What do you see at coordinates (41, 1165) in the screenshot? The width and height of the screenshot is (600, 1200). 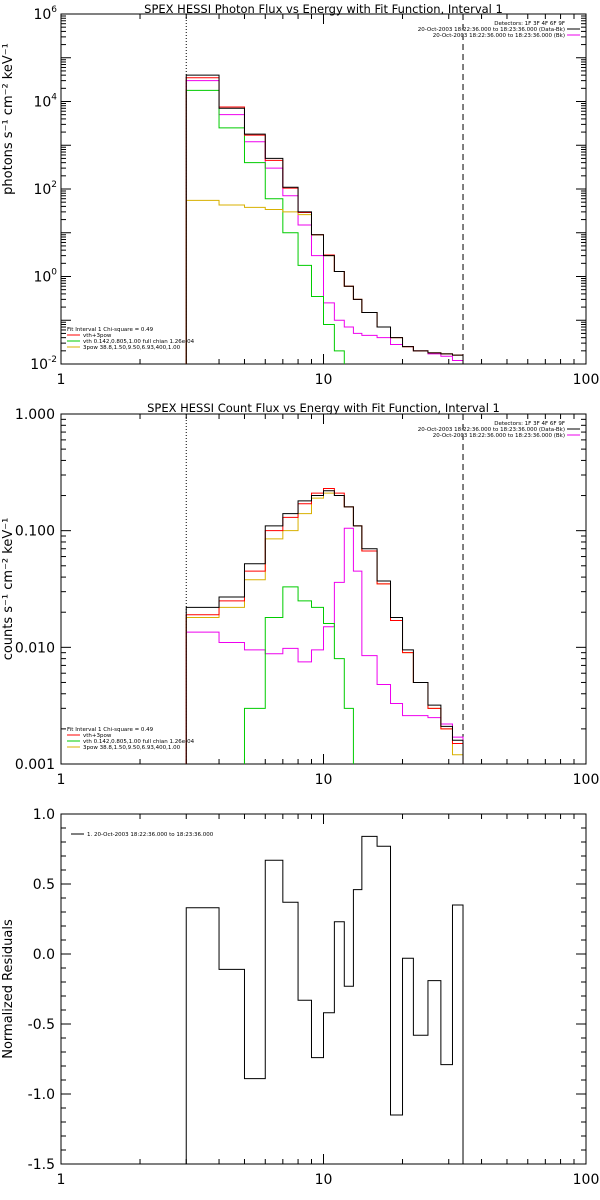 I see `y-tick-label: -1.5` at bounding box center [41, 1165].